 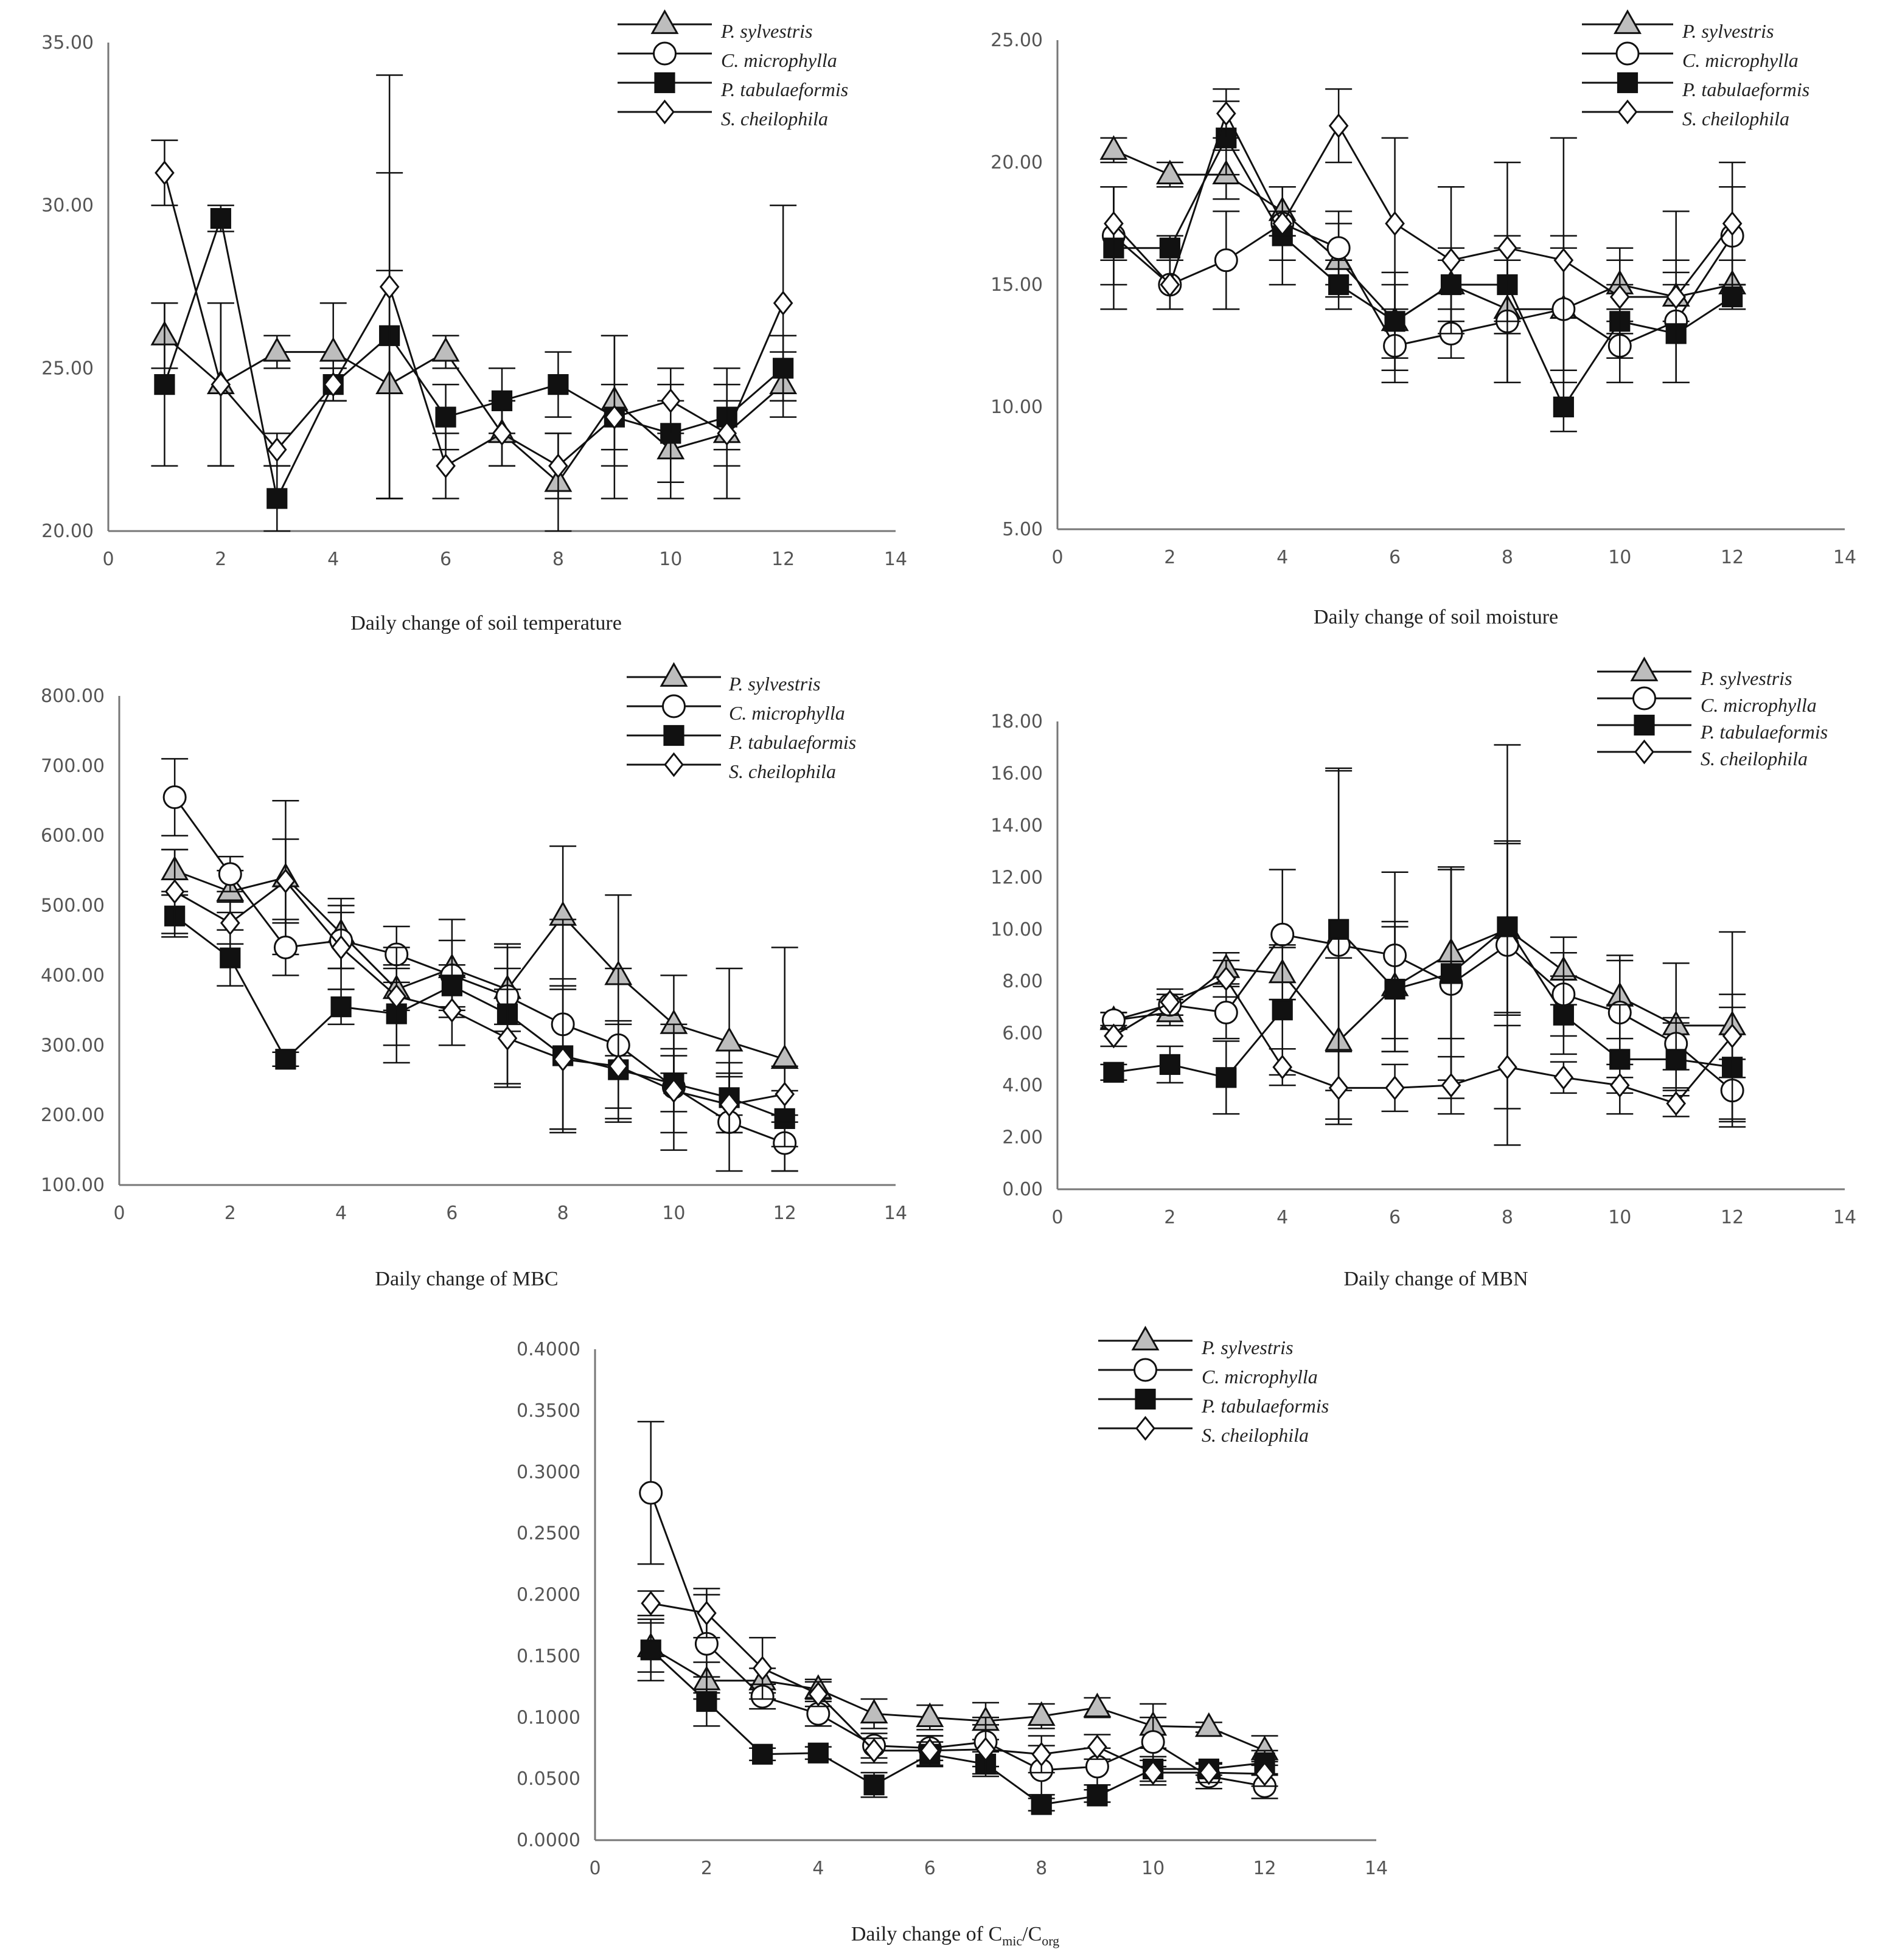 I want to click on caption-slash-c: /C, so click(x=1032, y=1934).